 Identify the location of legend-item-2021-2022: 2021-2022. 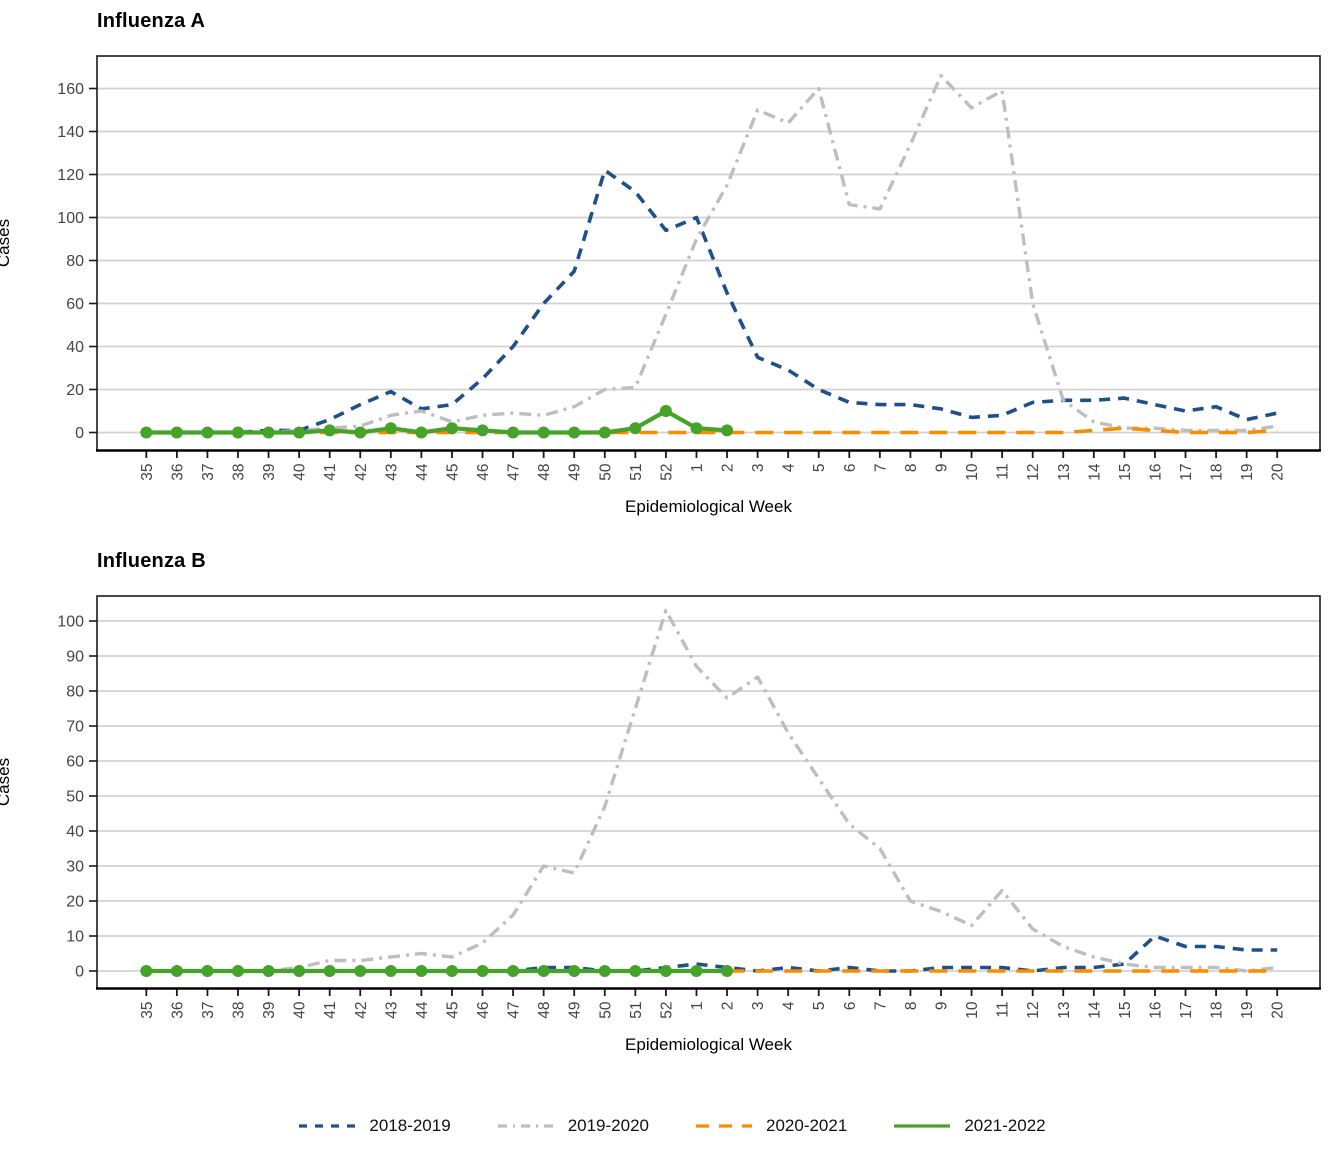
(969, 1126).